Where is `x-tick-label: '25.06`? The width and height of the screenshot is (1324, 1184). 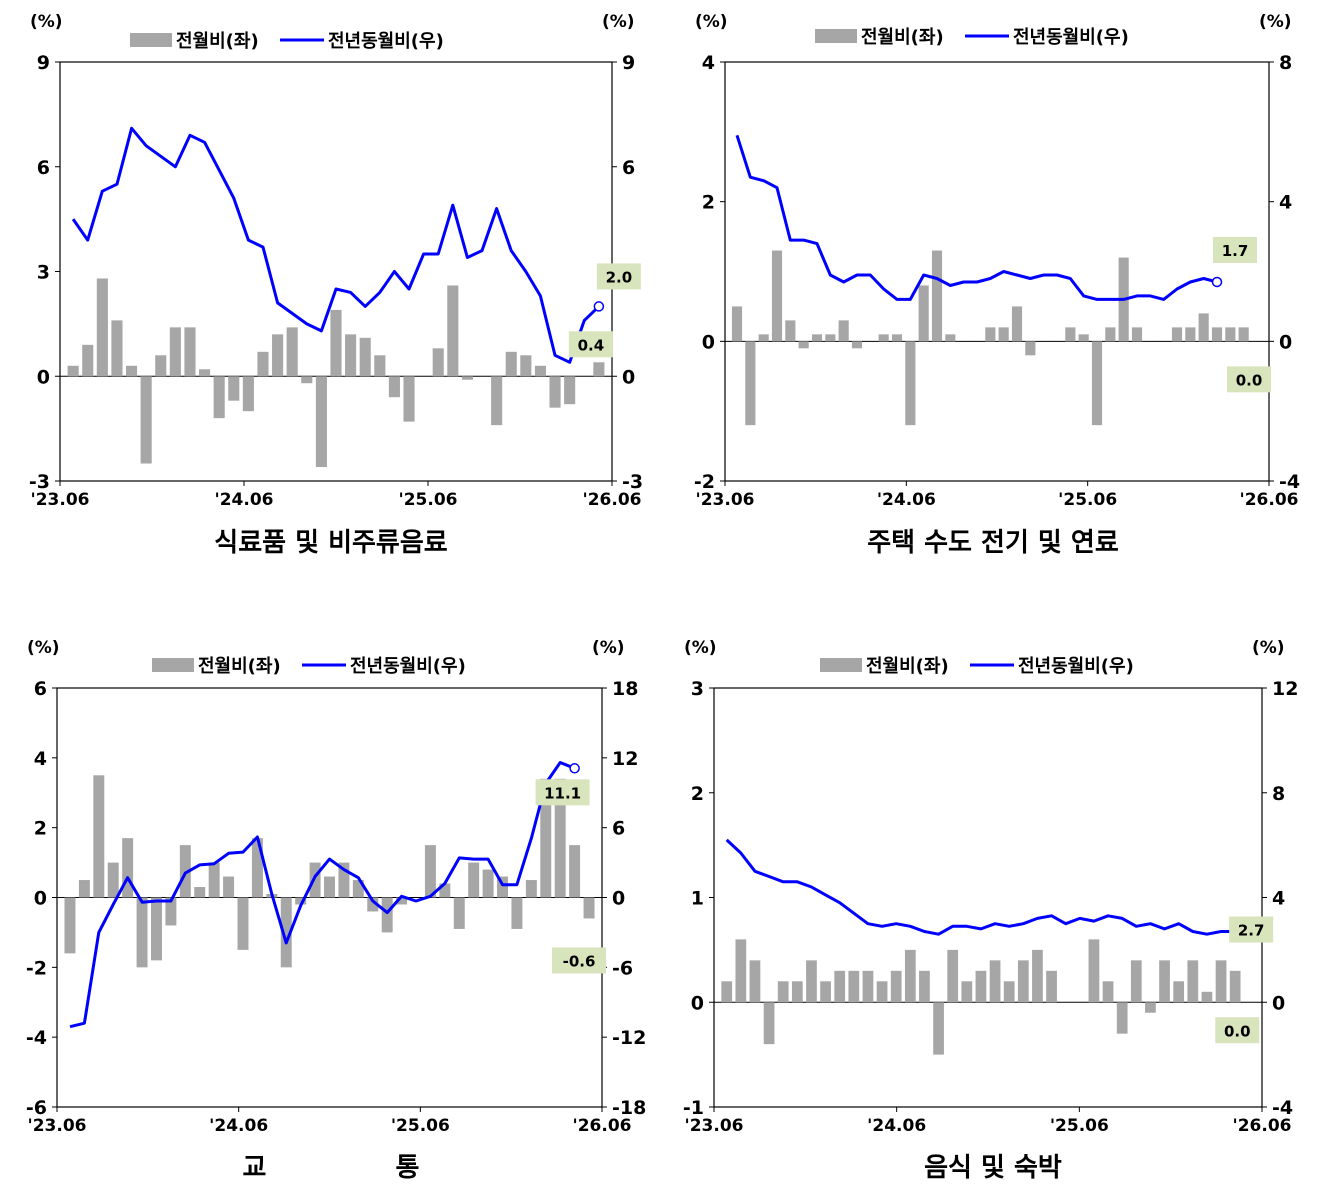
x-tick-label: '25.06 is located at coordinates (428, 500).